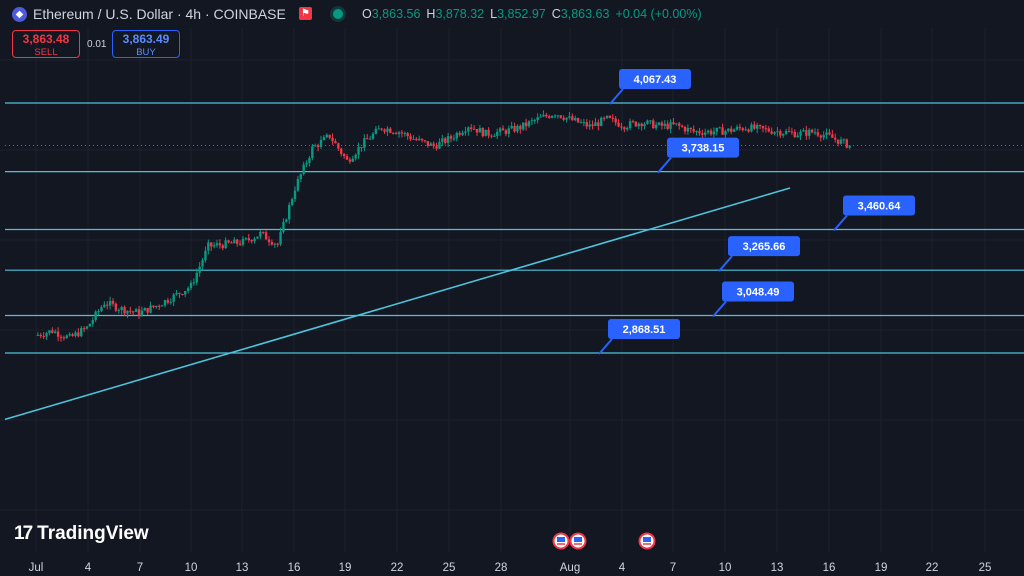  Describe the element at coordinates (46, 44) in the screenshot. I see `sell-button: 3,863.48 SELL` at that location.